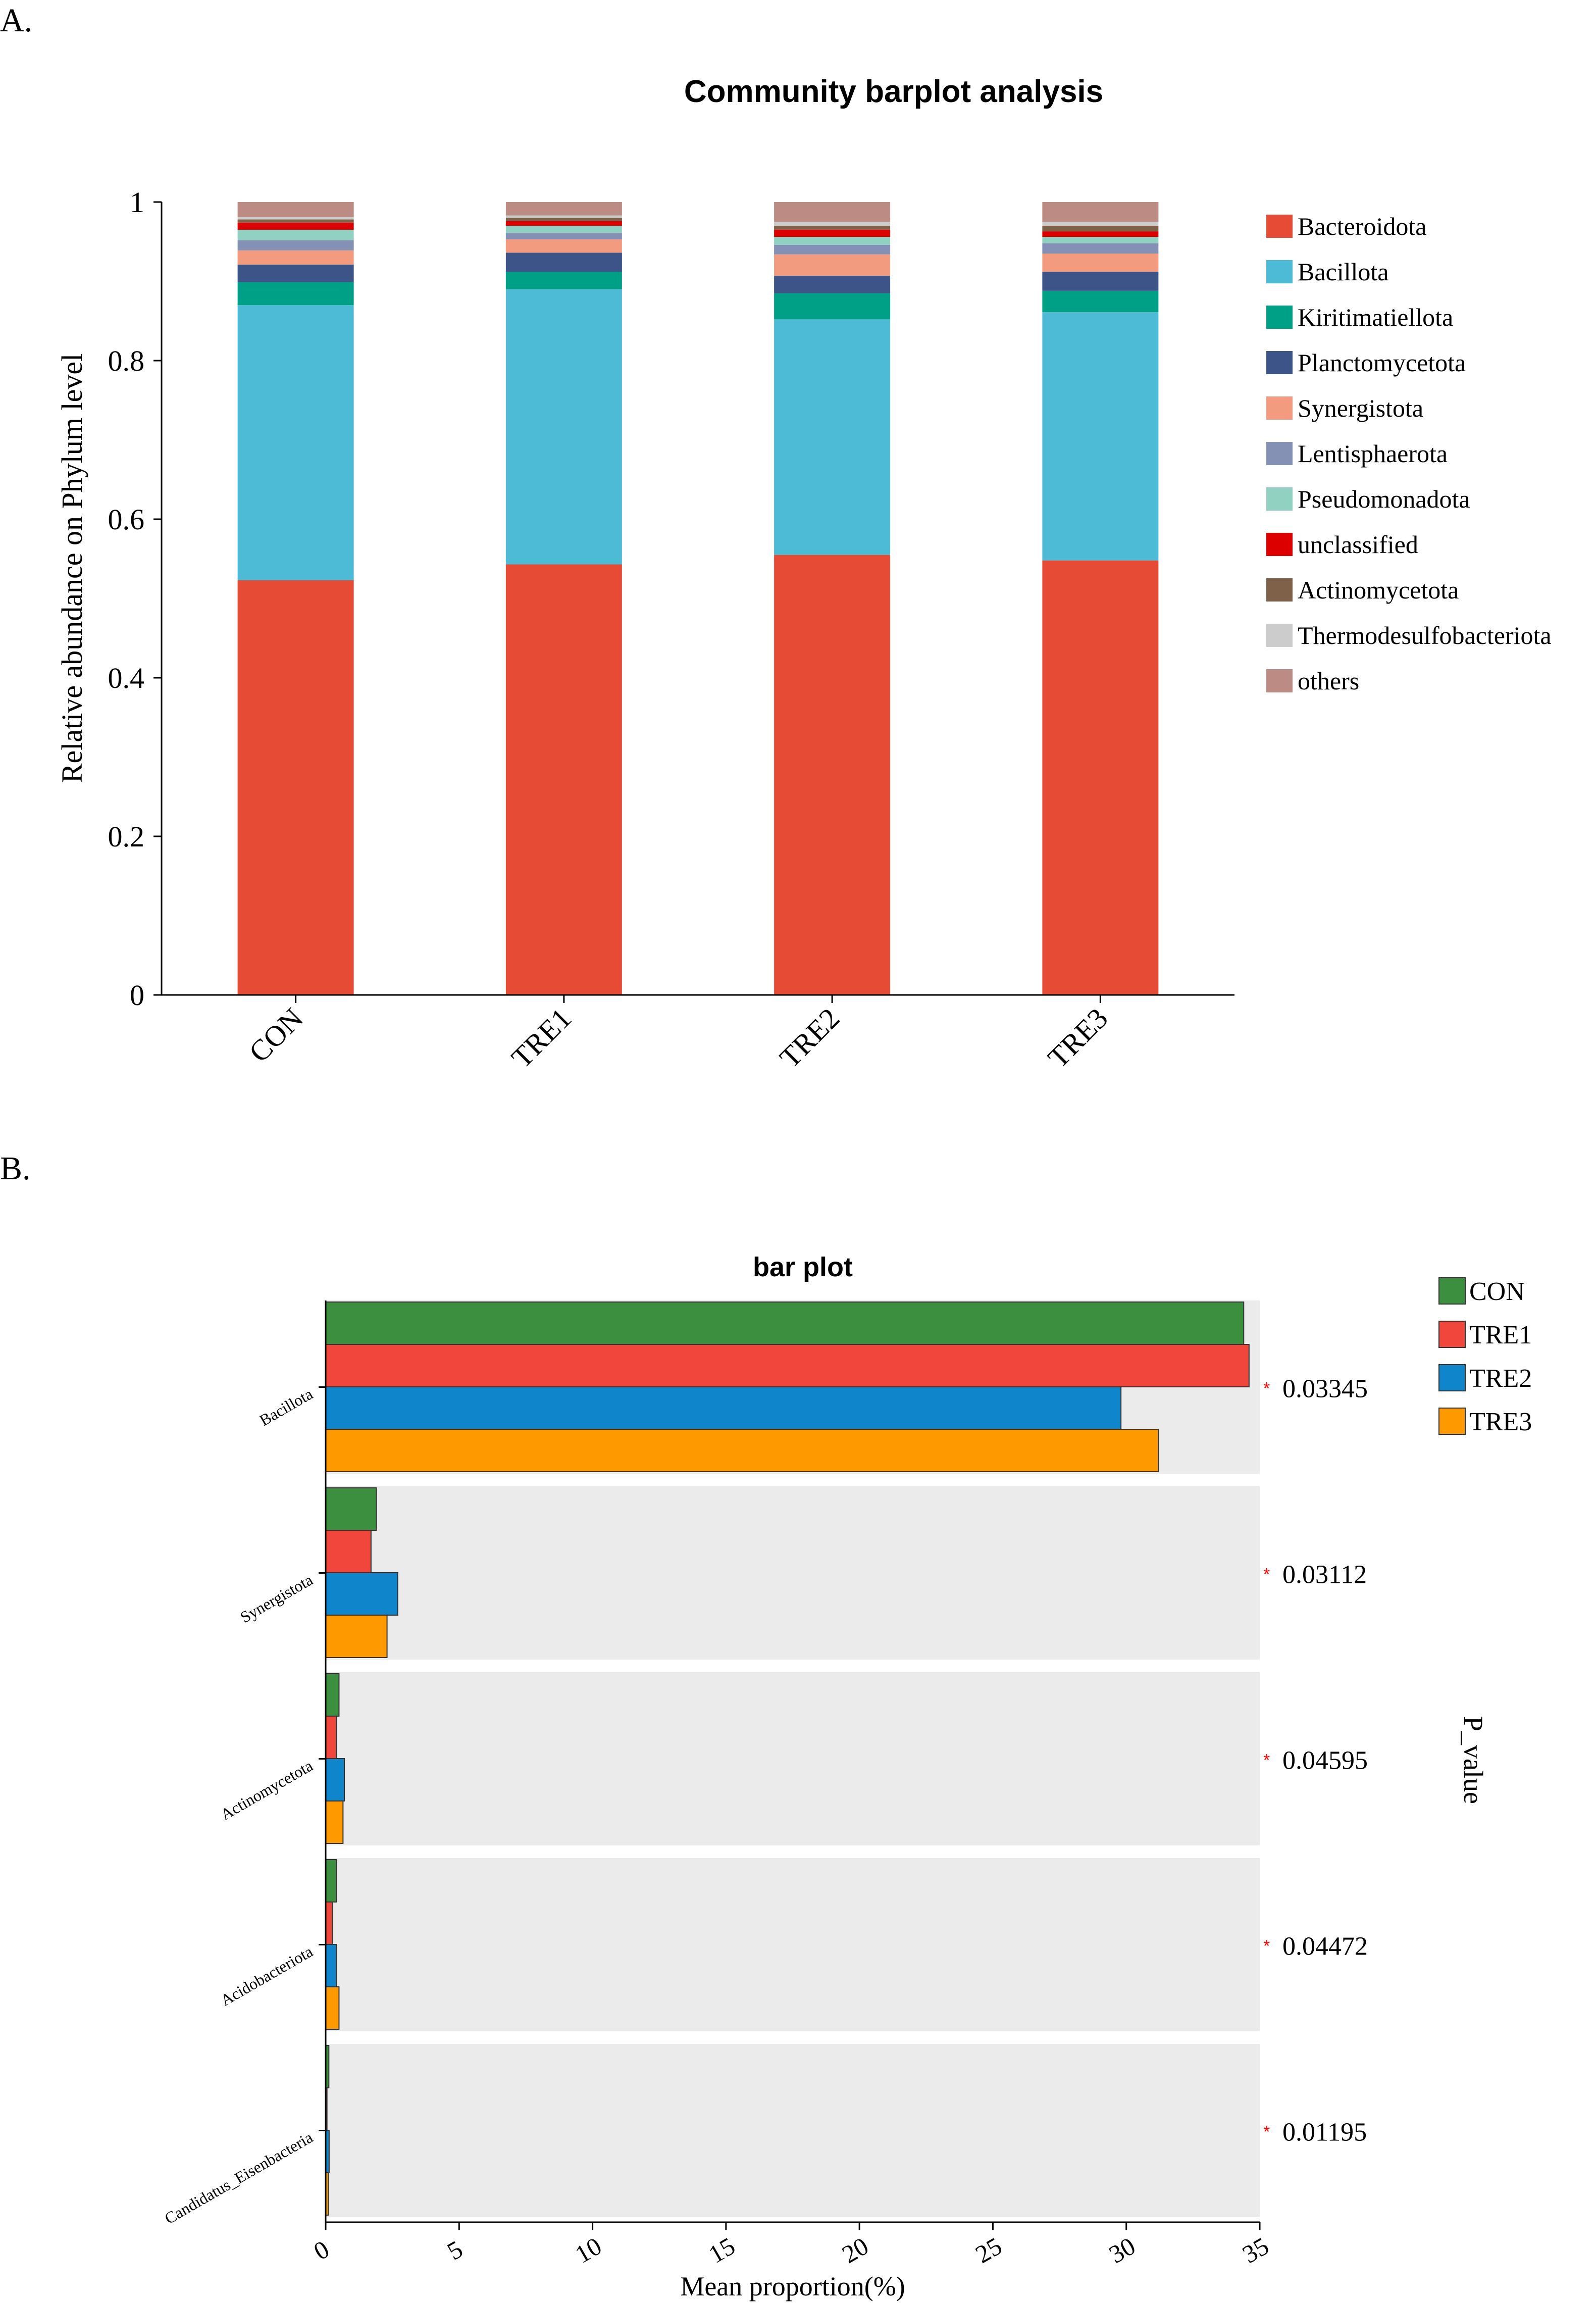 The width and height of the screenshot is (1596, 2303). What do you see at coordinates (137, 995) in the screenshot?
I see `y-tick-label-0: 0` at bounding box center [137, 995].